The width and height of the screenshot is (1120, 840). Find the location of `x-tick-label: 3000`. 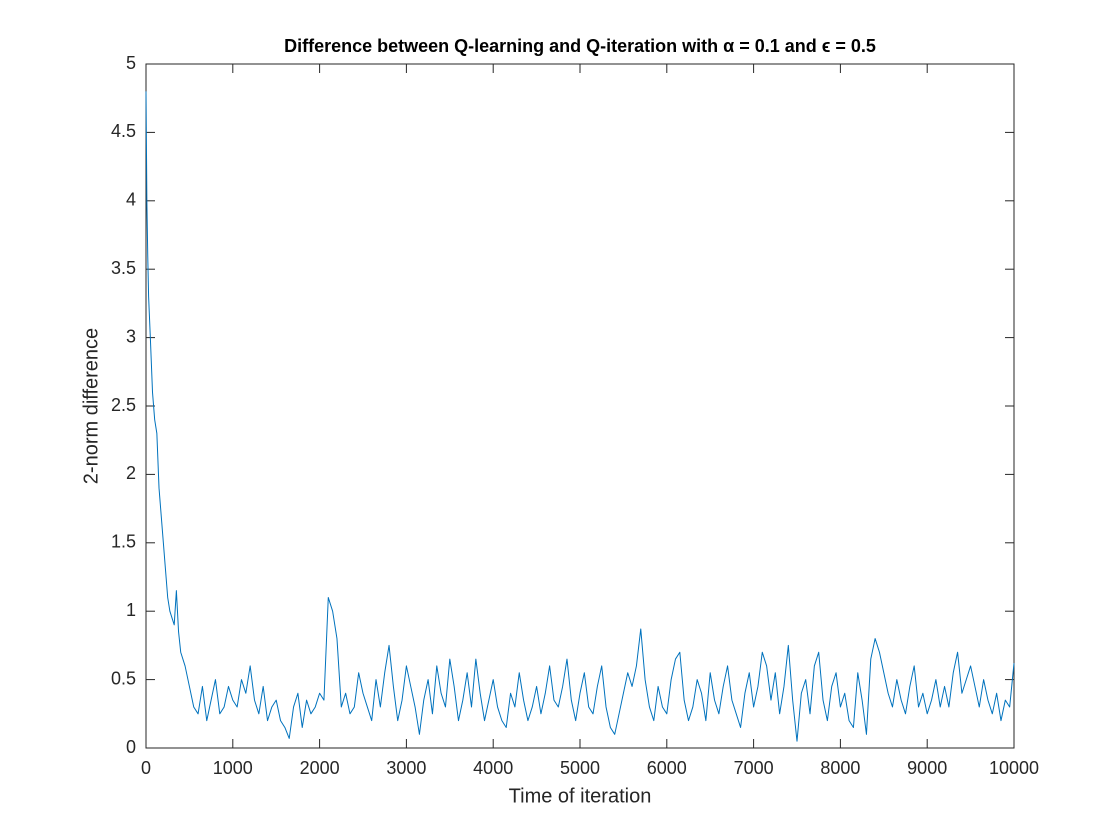

x-tick-label: 3000 is located at coordinates (406, 768).